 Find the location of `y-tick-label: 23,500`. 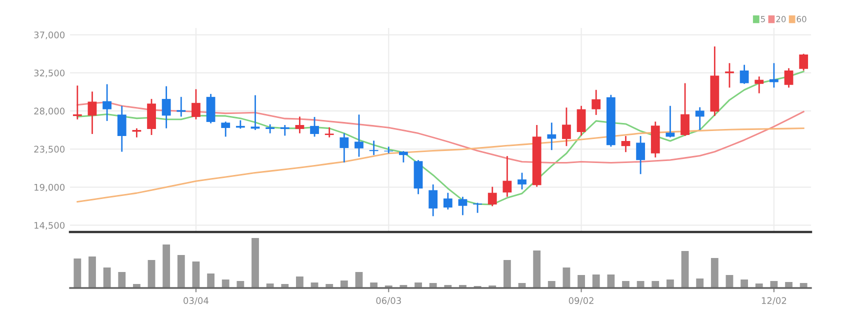

y-tick-label: 23,500 is located at coordinates (49, 150).